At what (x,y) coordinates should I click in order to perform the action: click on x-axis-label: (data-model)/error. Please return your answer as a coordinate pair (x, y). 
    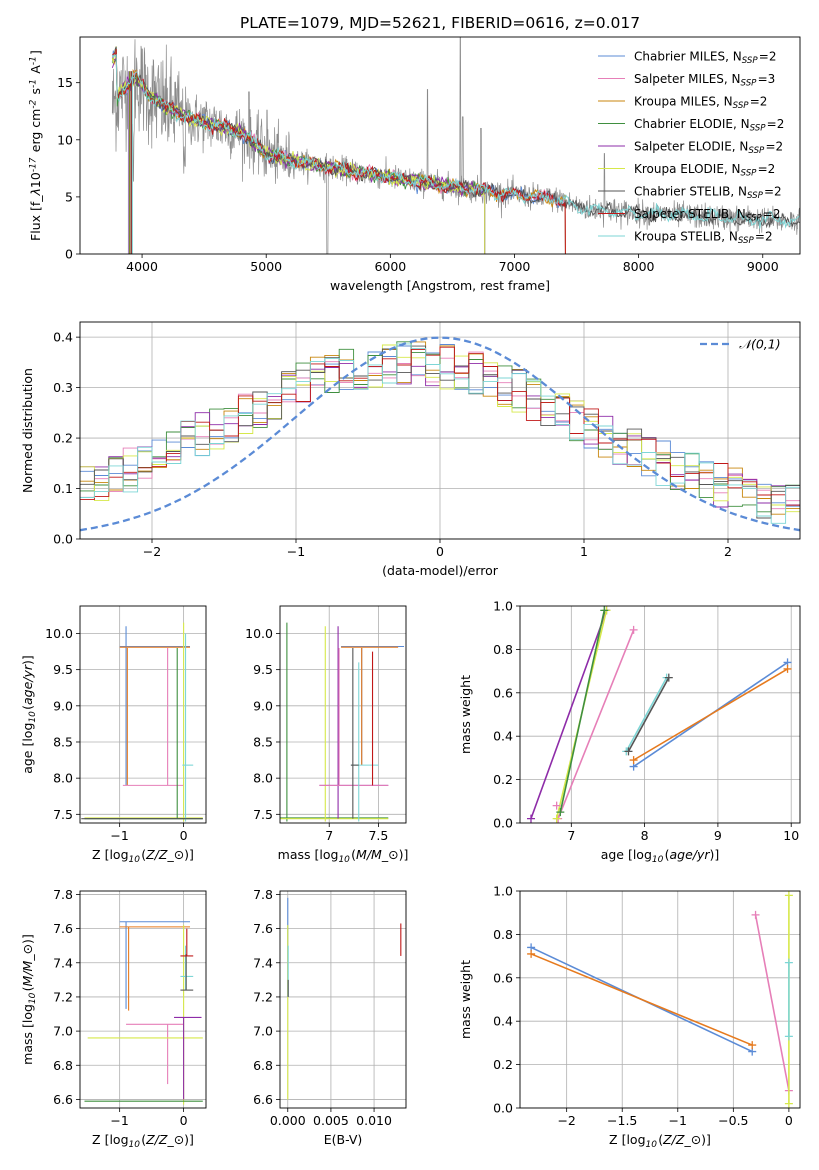
    Looking at the image, I should click on (440, 570).